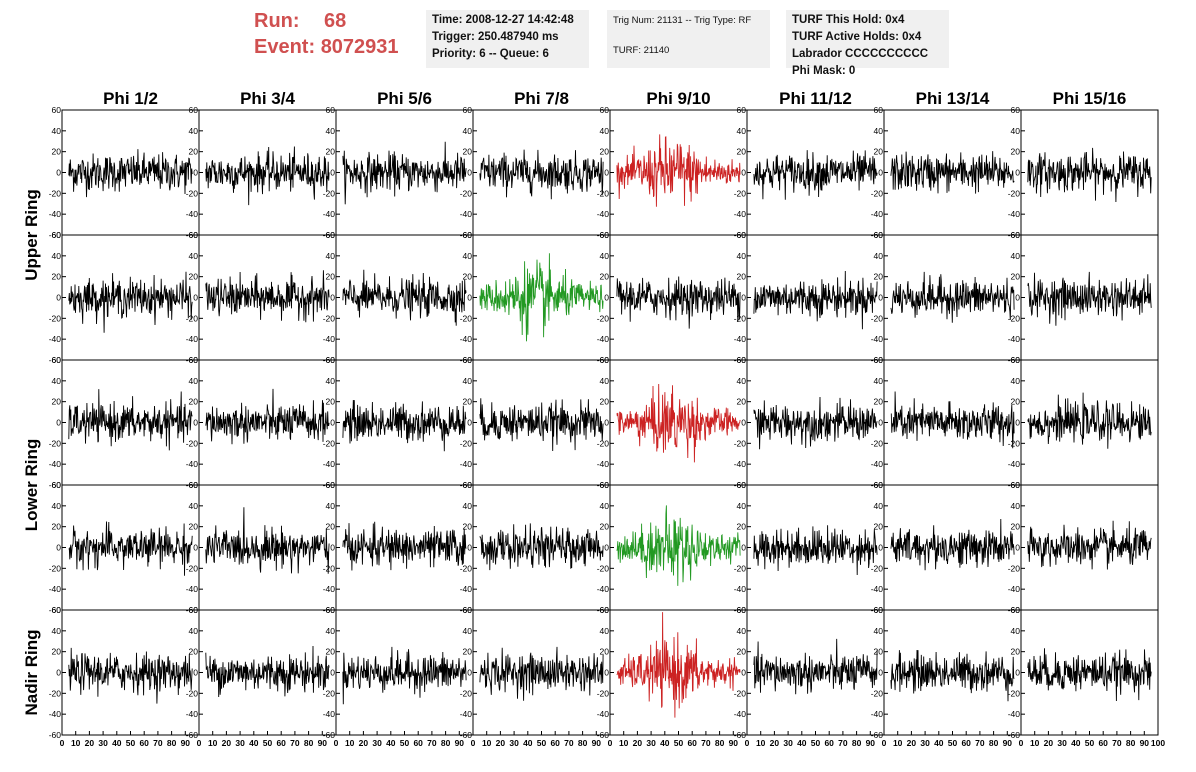 The height and width of the screenshot is (772, 1196). Describe the element at coordinates (879, 277) in the screenshot. I see `ytick-label-r1-c6: 20` at that location.